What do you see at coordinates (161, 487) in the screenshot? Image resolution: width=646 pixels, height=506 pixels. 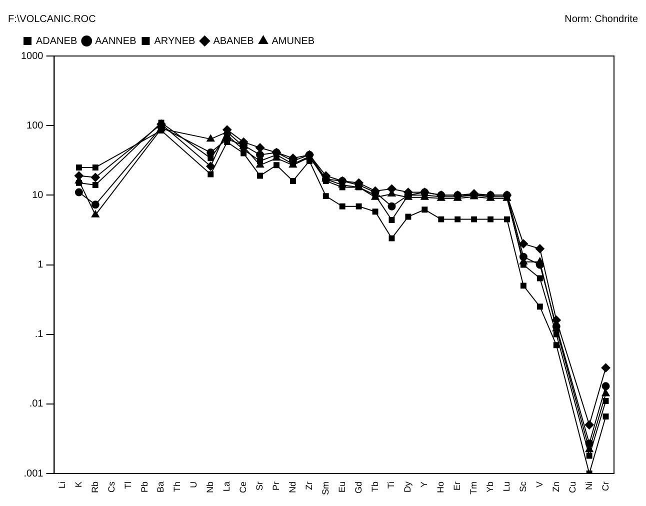 I see `x-tick-label: Ba` at bounding box center [161, 487].